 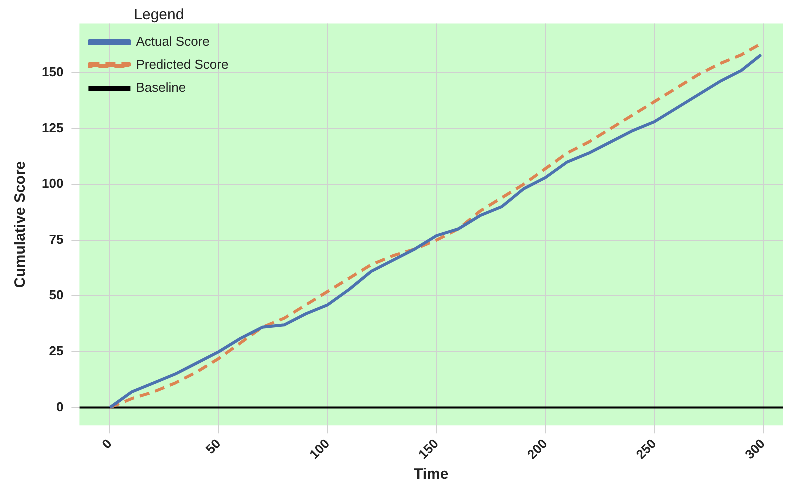 I want to click on y-tick-label: 25, so click(x=56, y=351).